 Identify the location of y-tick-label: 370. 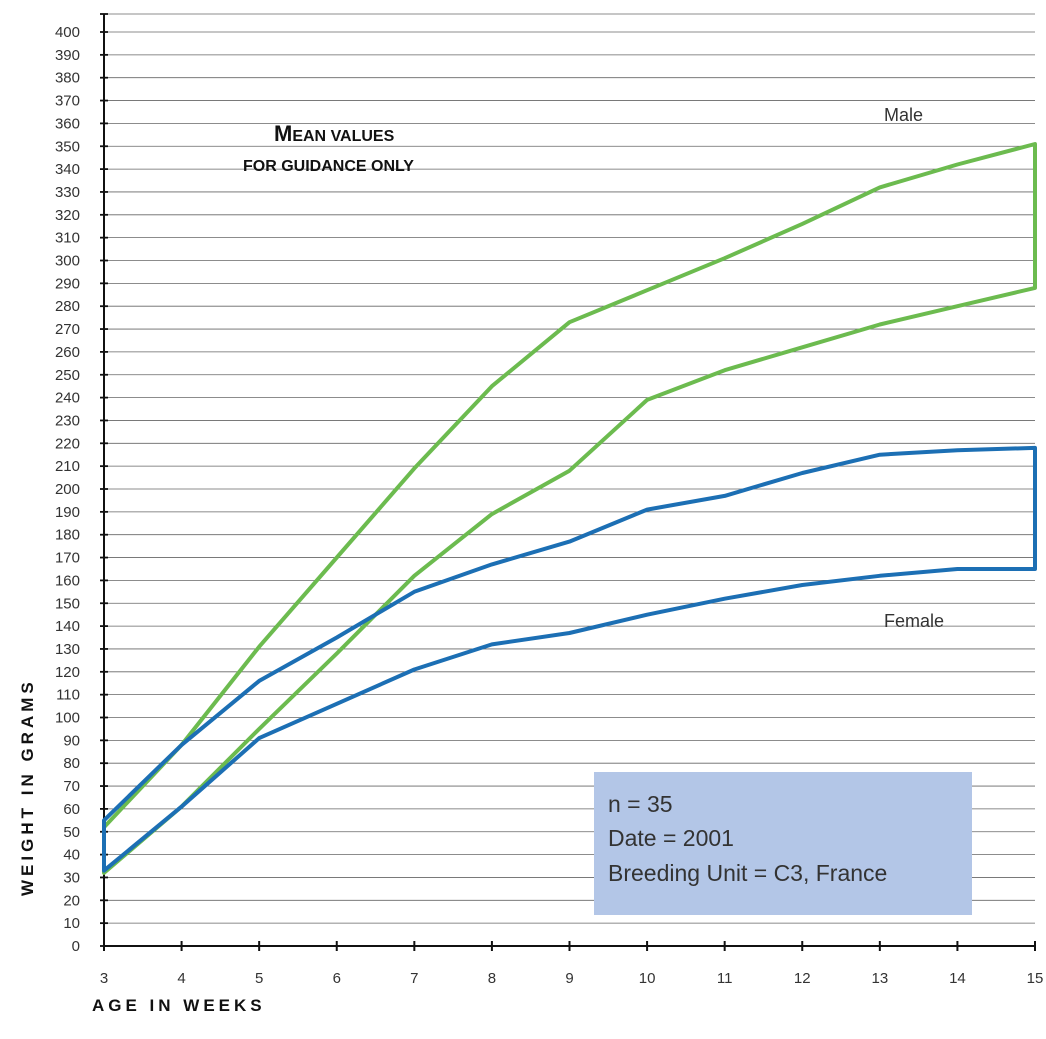
(67, 101).